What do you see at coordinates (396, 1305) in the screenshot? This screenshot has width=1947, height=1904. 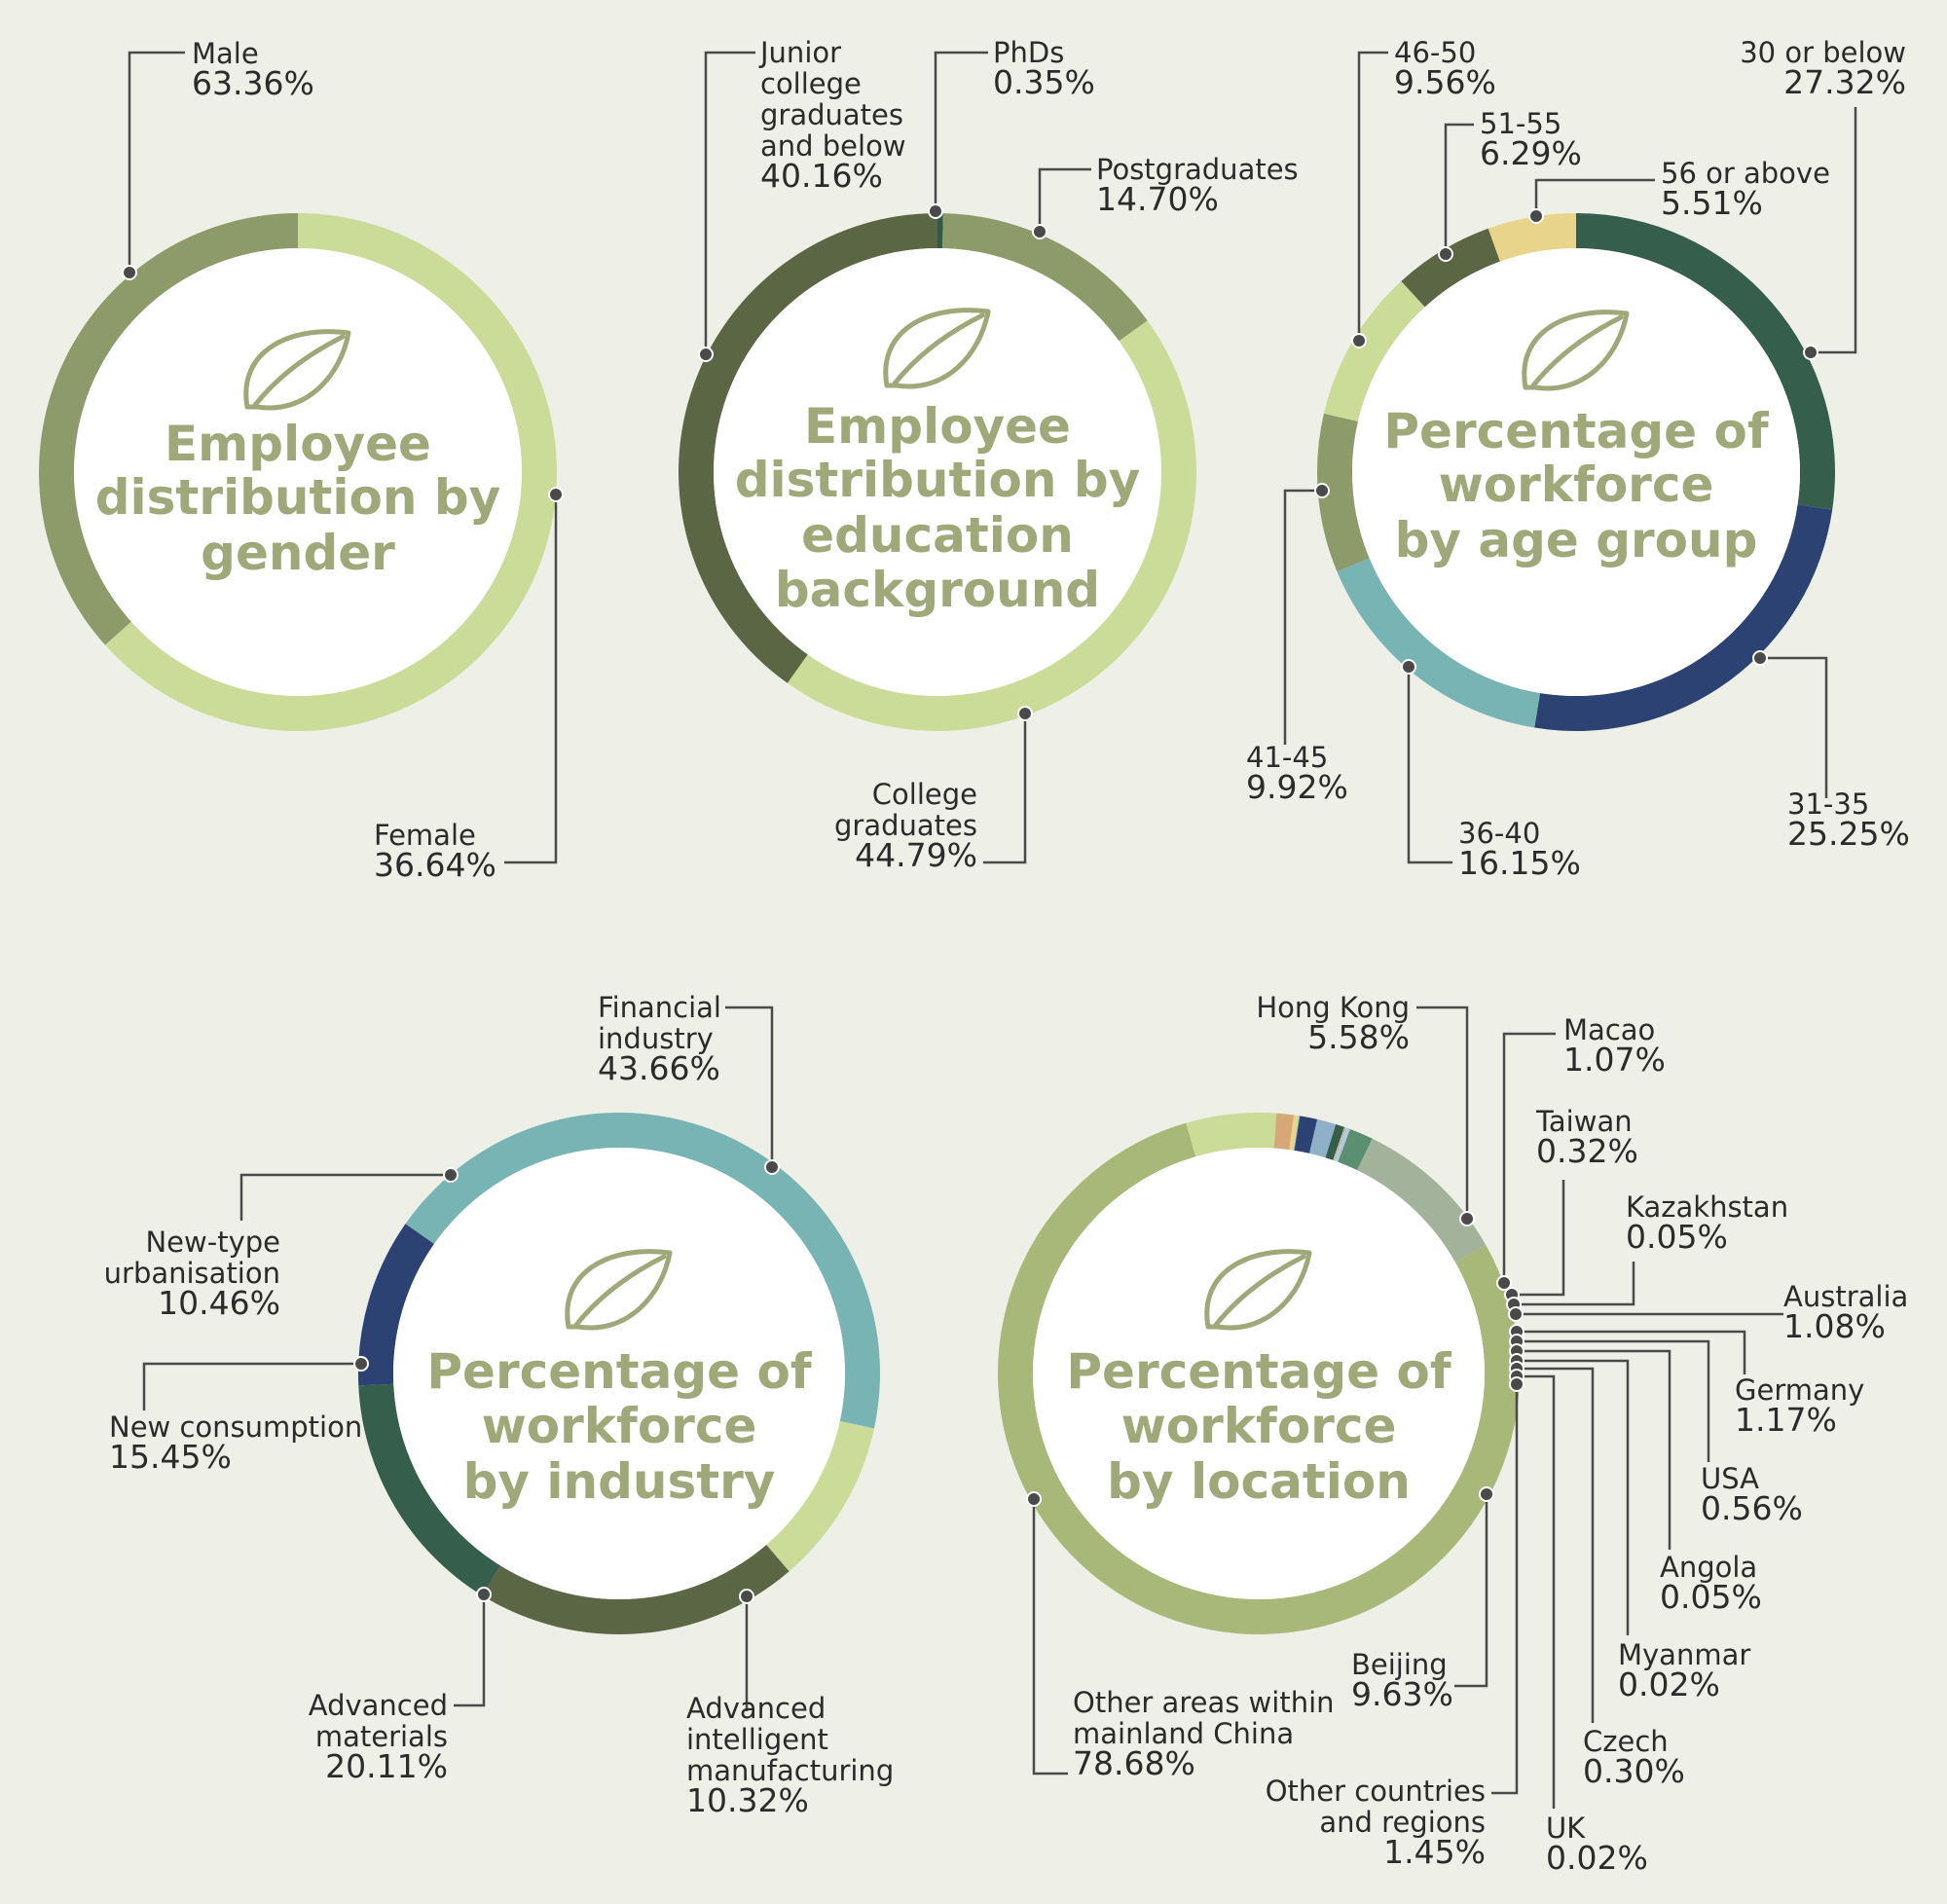 I see `ring-segment-new-type-urbanisation` at bounding box center [396, 1305].